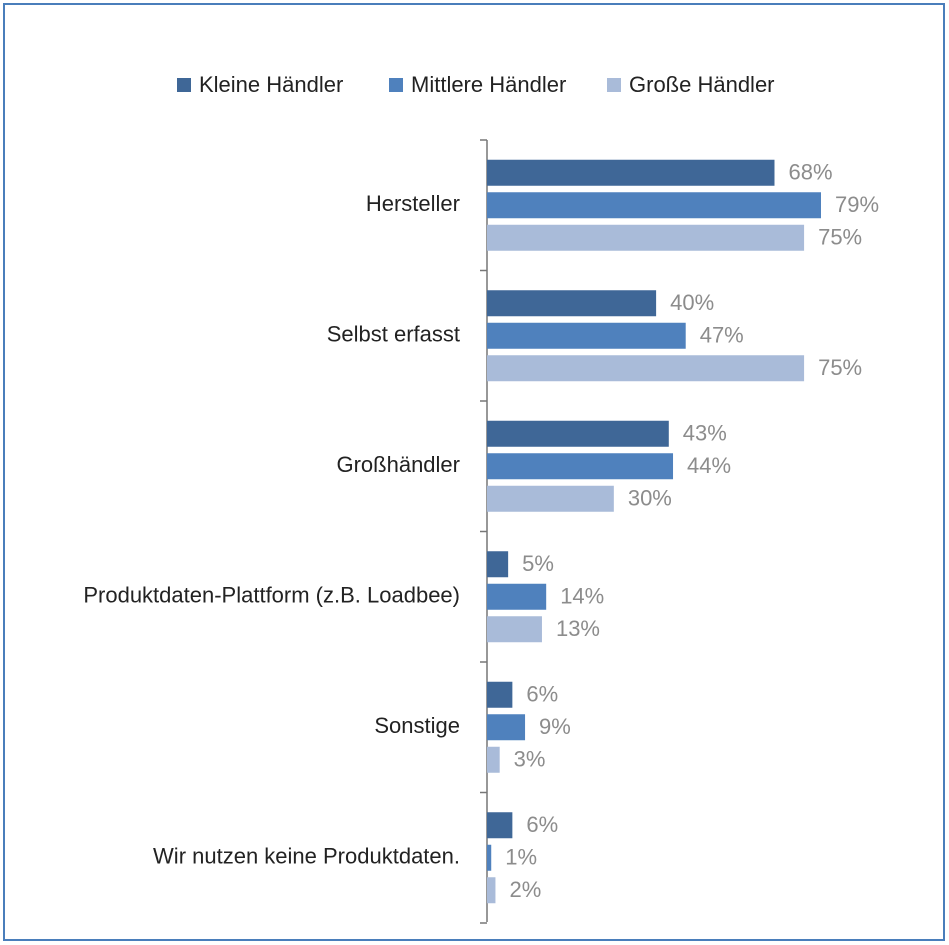 Image resolution: width=949 pixels, height=945 pixels. What do you see at coordinates (709, 465) in the screenshot?
I see `value-label: 44%` at bounding box center [709, 465].